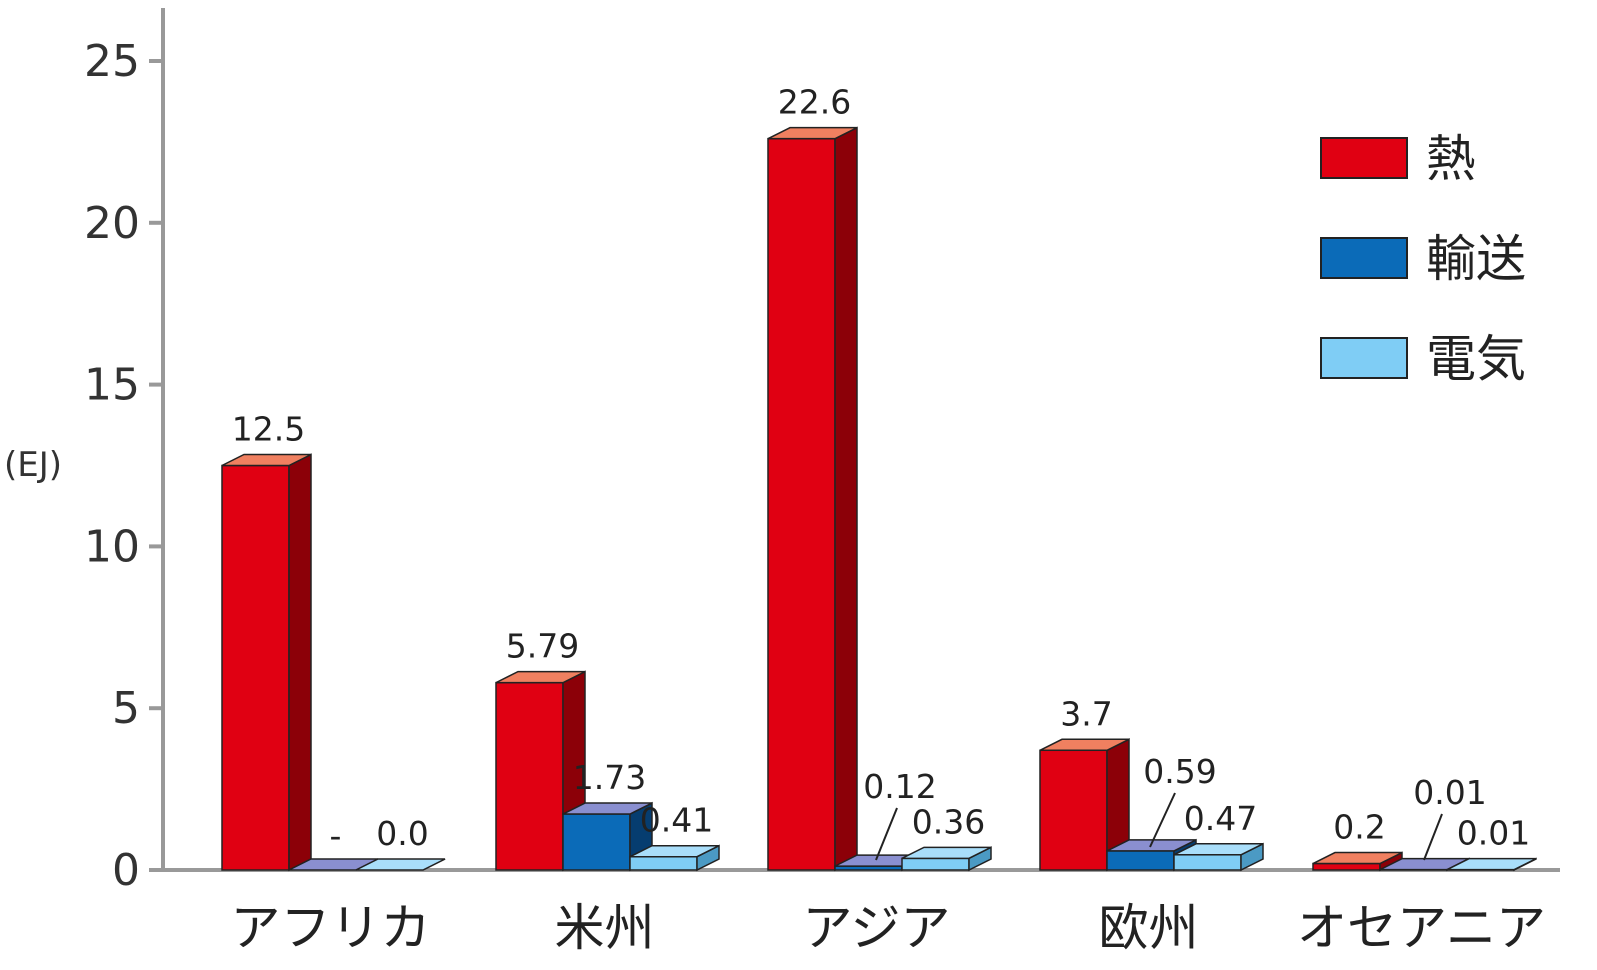  I want to click on value-label: 5.79, so click(542, 646).